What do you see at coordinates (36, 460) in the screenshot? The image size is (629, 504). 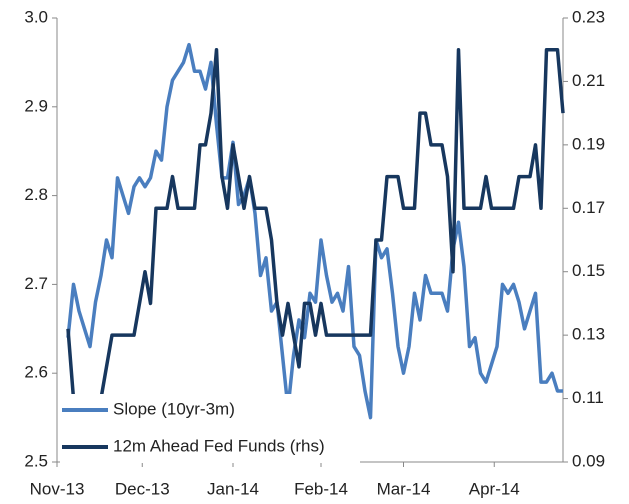 I see `y-tick-label: 2.5` at bounding box center [36, 460].